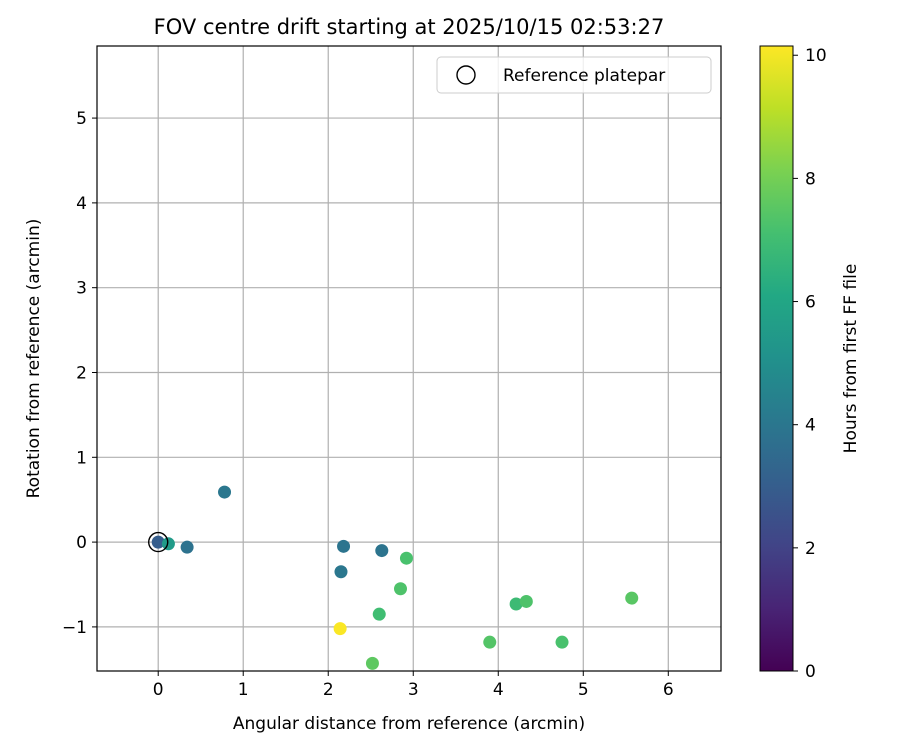 The height and width of the screenshot is (750, 900). What do you see at coordinates (810, 303) in the screenshot?
I see `colorbar-tick-label: 6` at bounding box center [810, 303].